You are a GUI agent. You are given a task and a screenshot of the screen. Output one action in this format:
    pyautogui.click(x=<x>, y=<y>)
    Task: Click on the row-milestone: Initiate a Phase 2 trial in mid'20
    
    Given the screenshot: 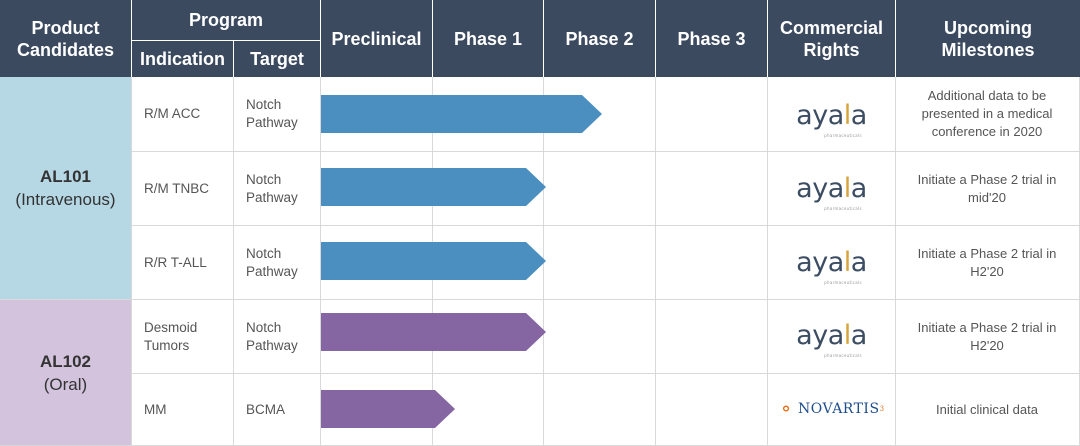 What is the action you would take?
    pyautogui.click(x=987, y=188)
    